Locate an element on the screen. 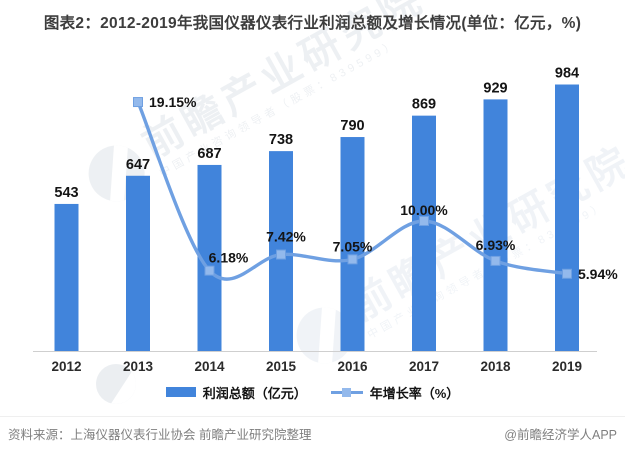 The image size is (625, 453). x-tick-label-2018: 2018 is located at coordinates (495, 366).